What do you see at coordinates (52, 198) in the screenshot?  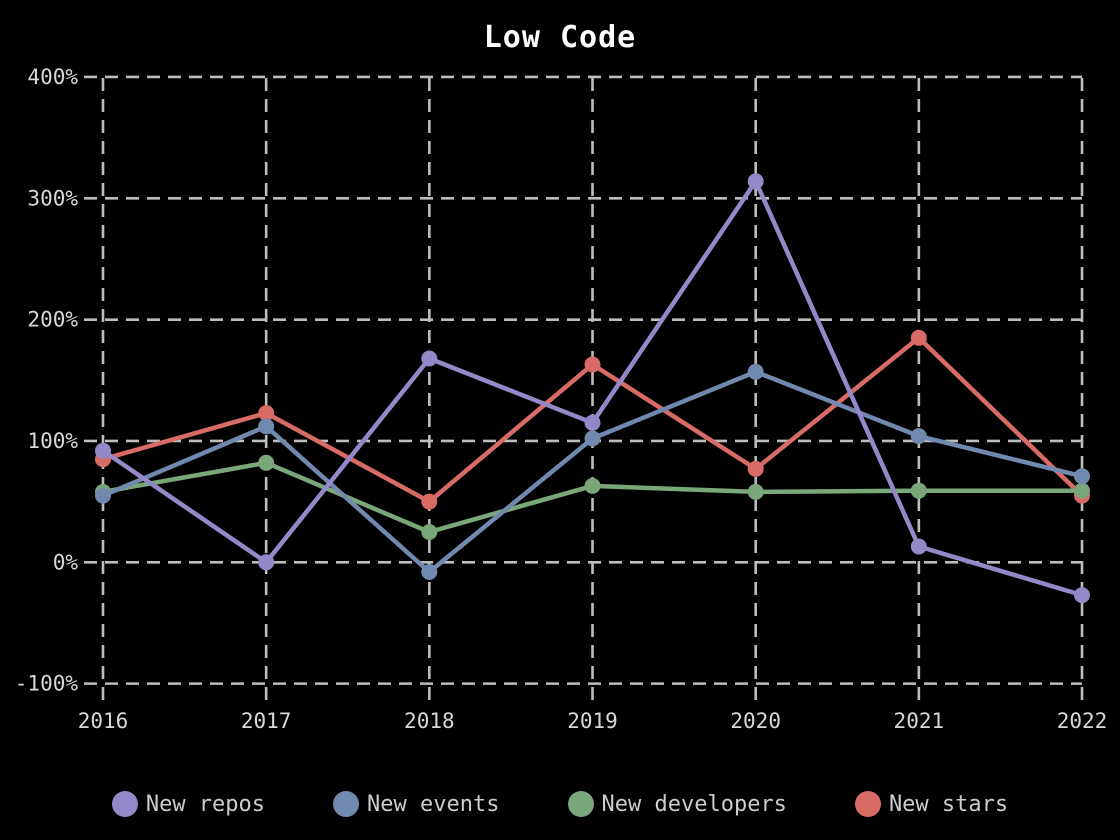 I see `y-axis-tick-label: 300%` at bounding box center [52, 198].